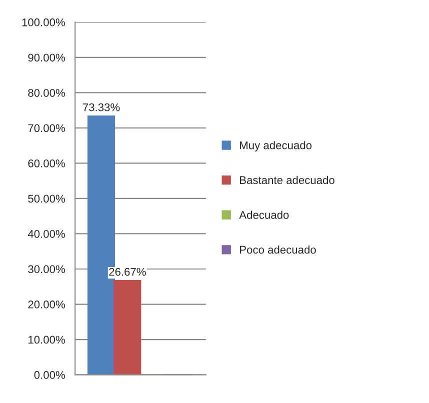 This screenshot has height=403, width=429. Describe the element at coordinates (46, 128) in the screenshot. I see `y-tick-label: 70.00%` at that location.